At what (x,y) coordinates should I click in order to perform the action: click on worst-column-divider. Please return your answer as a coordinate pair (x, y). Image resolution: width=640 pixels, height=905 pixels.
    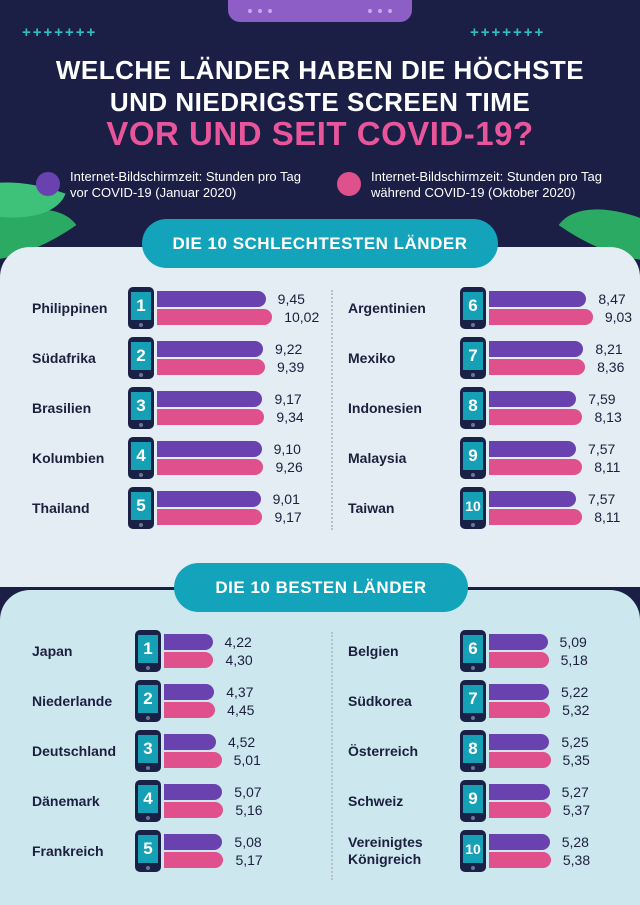
    Looking at the image, I should click on (332, 410).